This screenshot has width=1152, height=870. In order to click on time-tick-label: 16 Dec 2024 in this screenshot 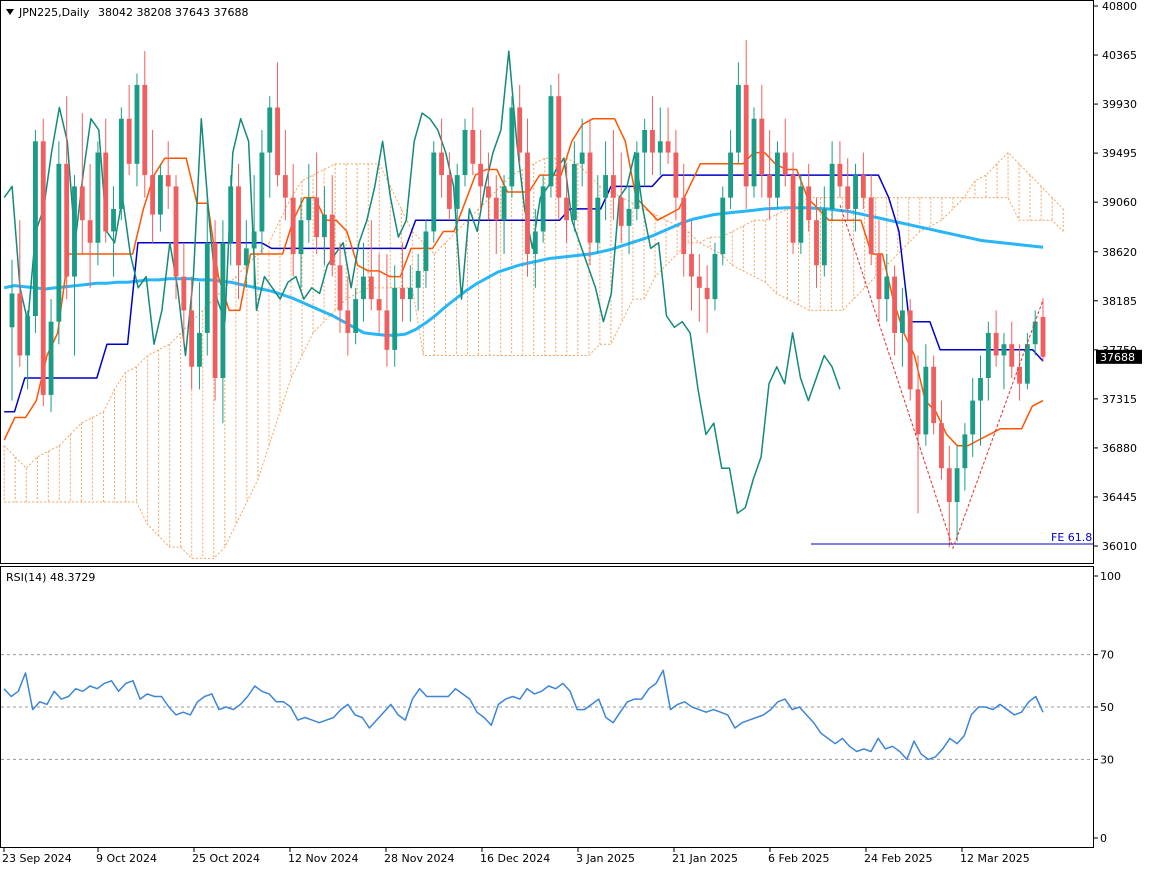, I will do `click(515, 858)`.